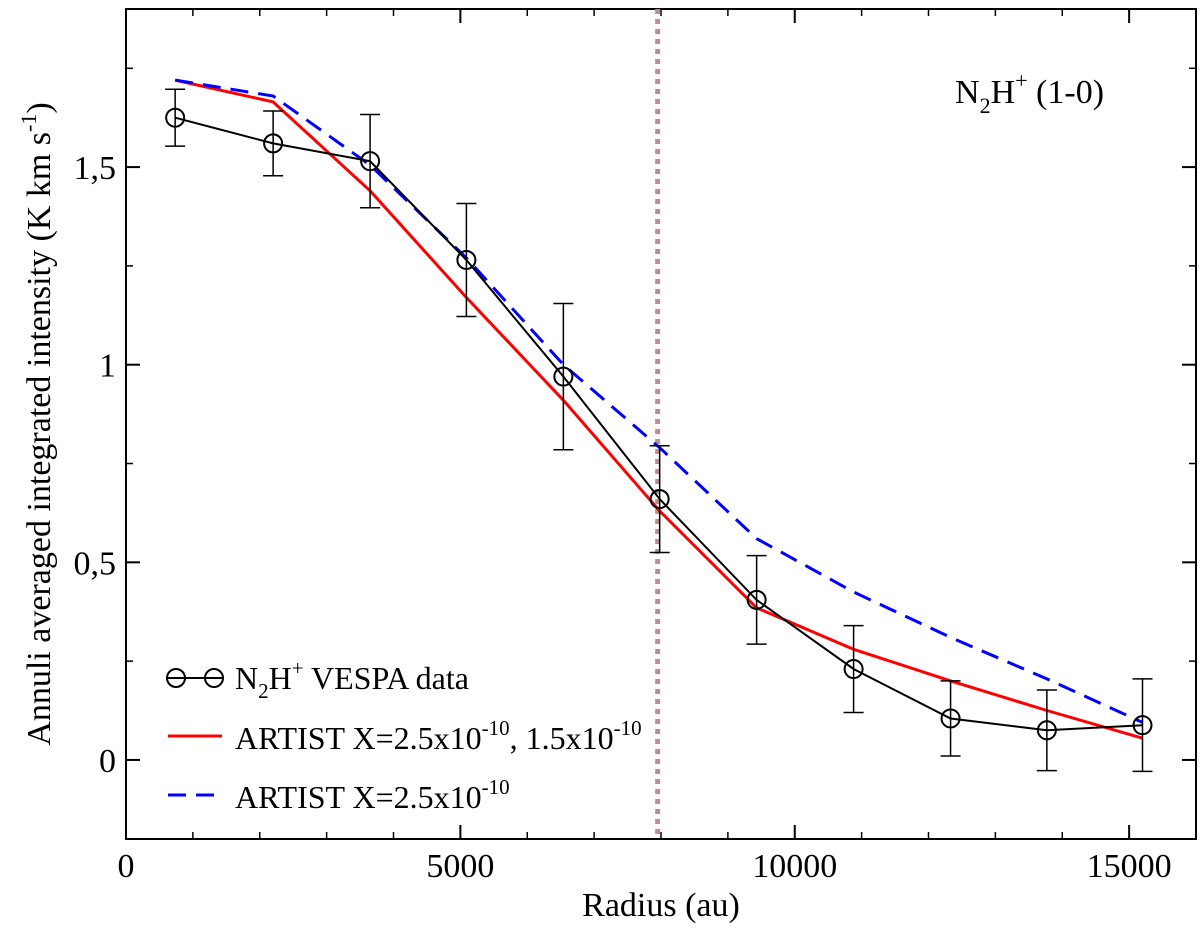 Image resolution: width=1200 pixels, height=929 pixels. I want to click on y-tick-label: 1,5, so click(95, 168).